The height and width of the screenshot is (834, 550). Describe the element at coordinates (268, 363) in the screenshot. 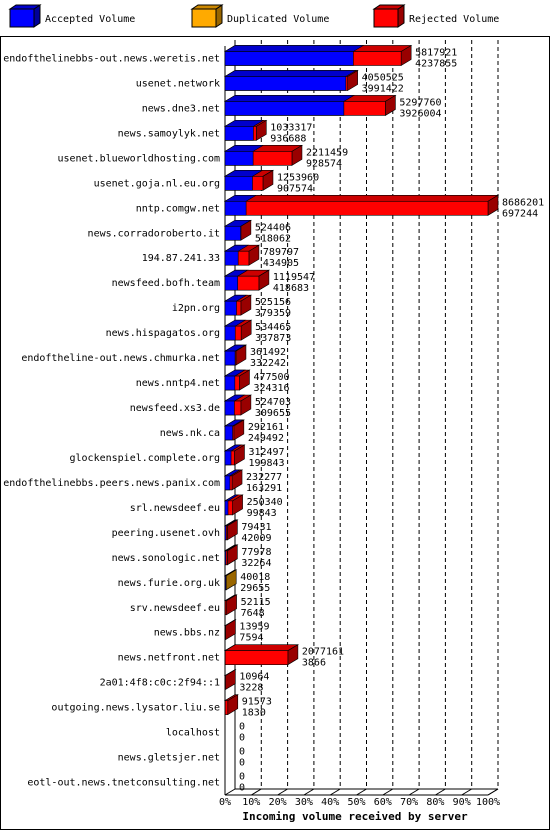

I see `accepted-label: 332242` at that location.